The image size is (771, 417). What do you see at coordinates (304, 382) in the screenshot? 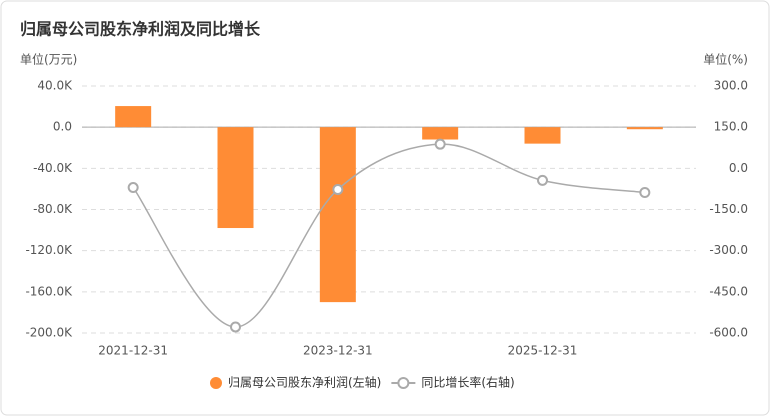
I see `legend-label: 归属母公司股东净利润(左轴)` at bounding box center [304, 382].